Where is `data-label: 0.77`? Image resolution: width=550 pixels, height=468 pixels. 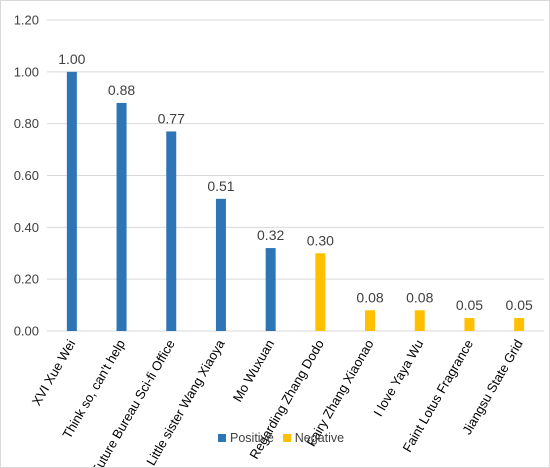 data-label: 0.77 is located at coordinates (171, 118).